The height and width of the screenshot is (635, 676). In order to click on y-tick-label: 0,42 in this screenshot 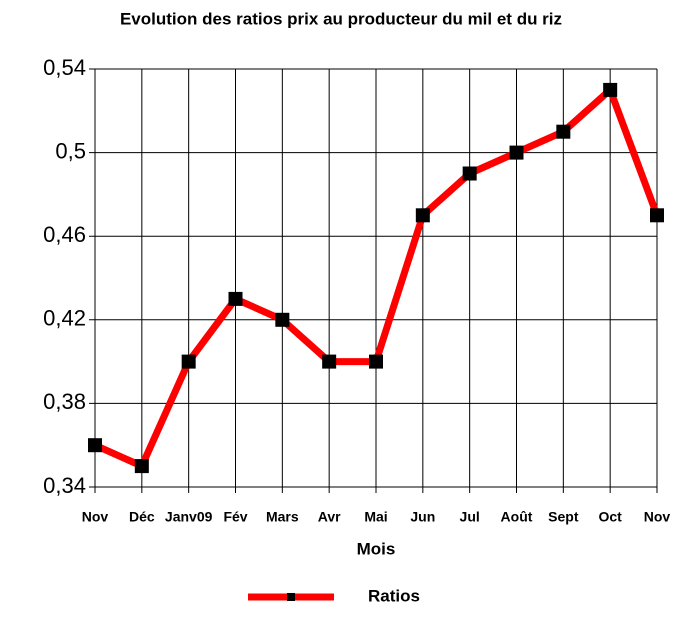, I will do `click(64, 318)`.